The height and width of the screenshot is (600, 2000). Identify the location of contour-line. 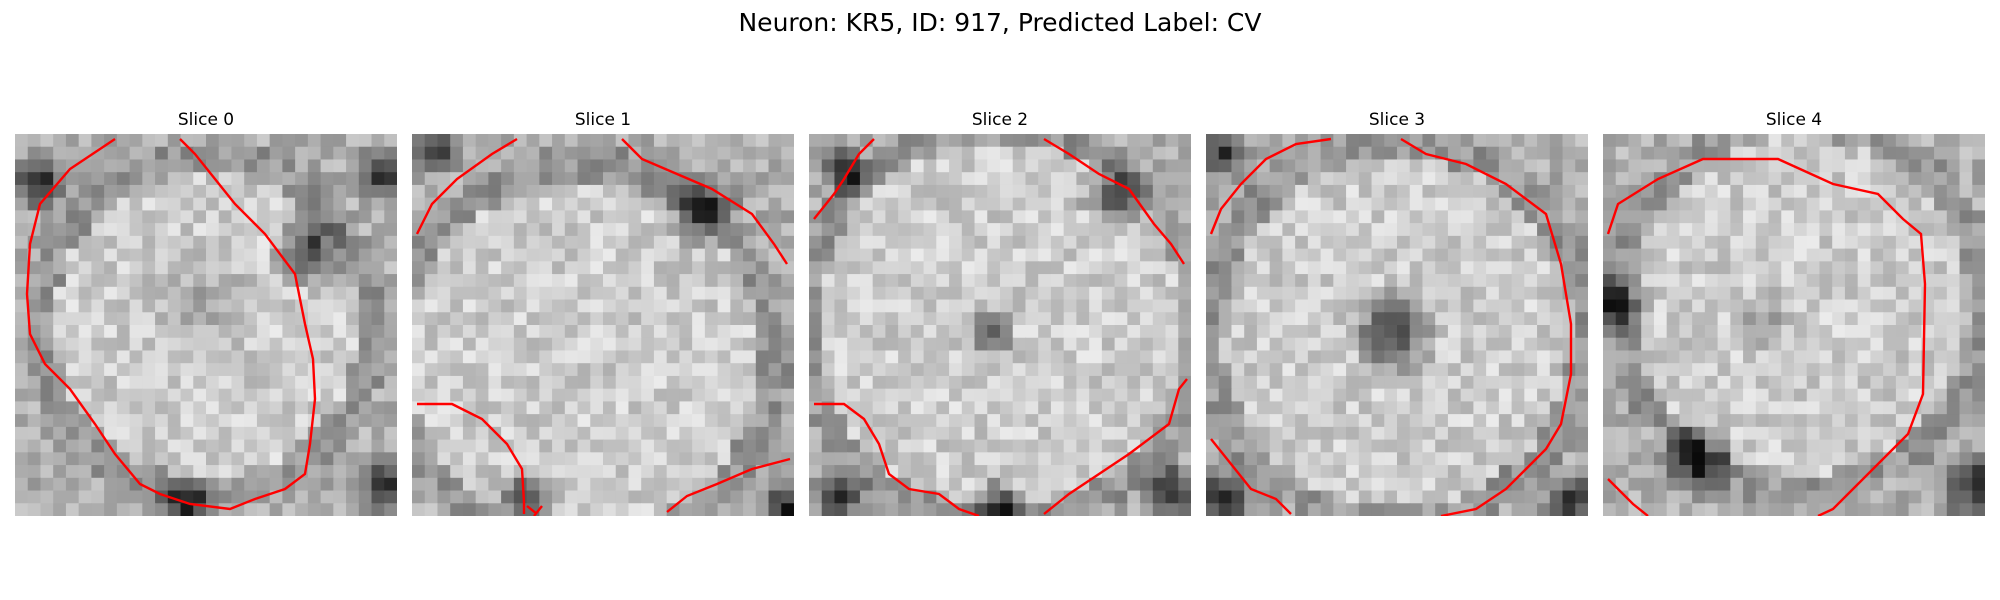
(466, 186).